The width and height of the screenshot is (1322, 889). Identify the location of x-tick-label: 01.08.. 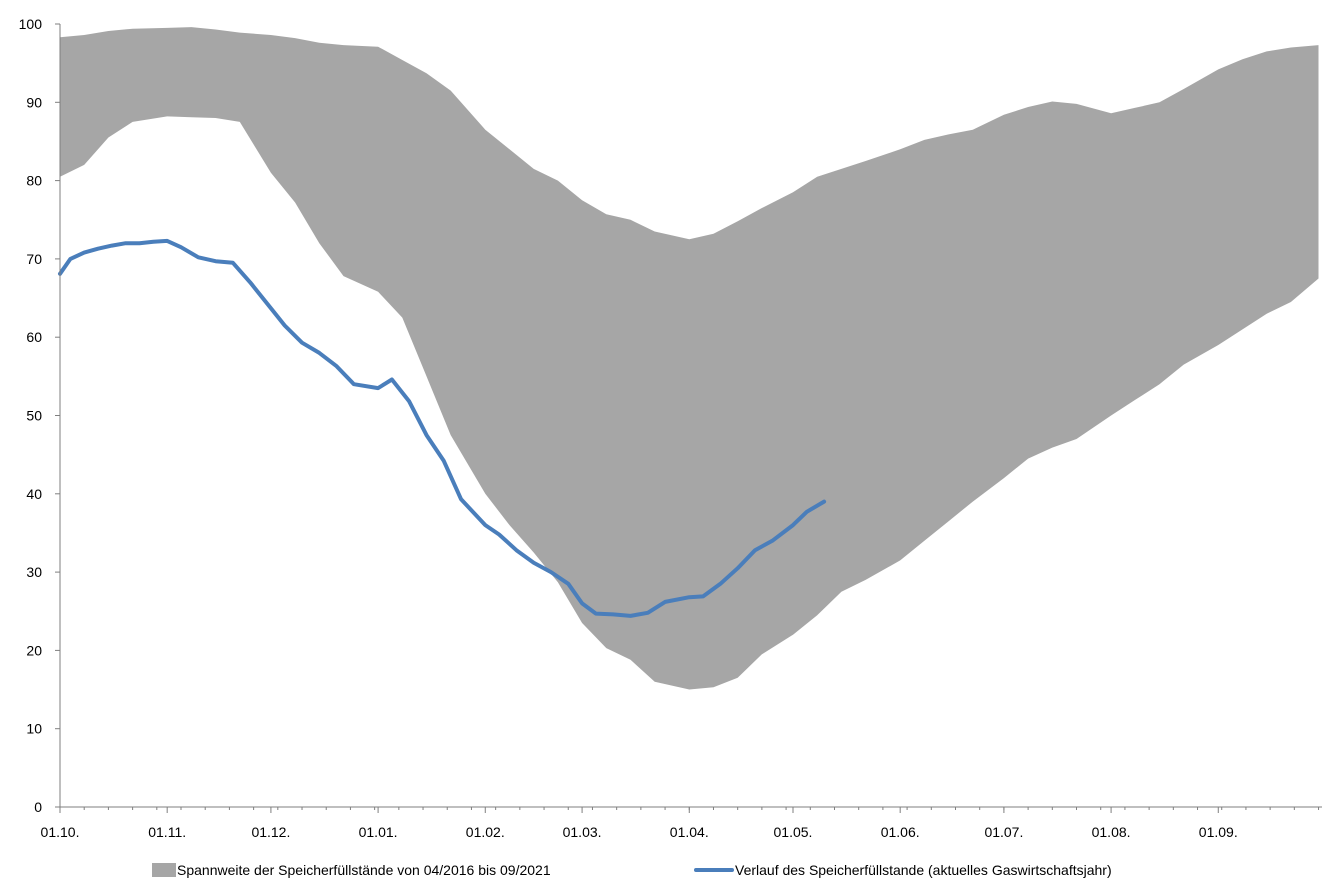
(1111, 832).